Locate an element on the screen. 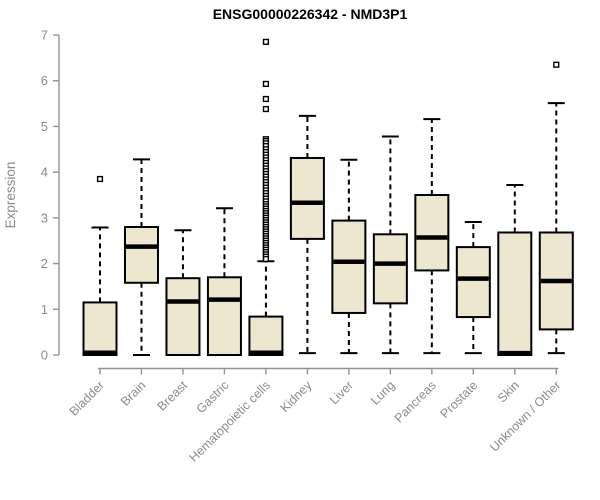 This screenshot has width=600, height=500. x-tick-label: Hematopoietic cells is located at coordinates (229, 421).